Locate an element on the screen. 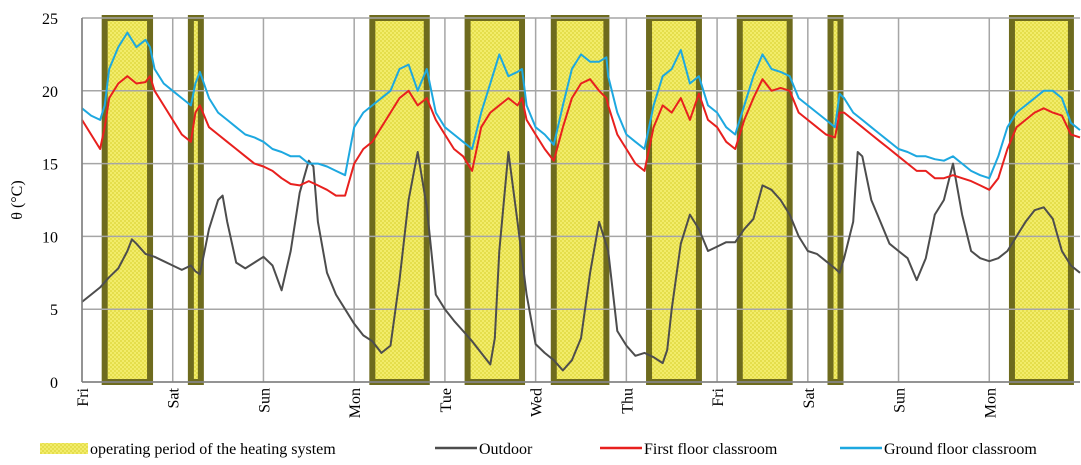  y-tick-label: 0 is located at coordinates (54, 383).